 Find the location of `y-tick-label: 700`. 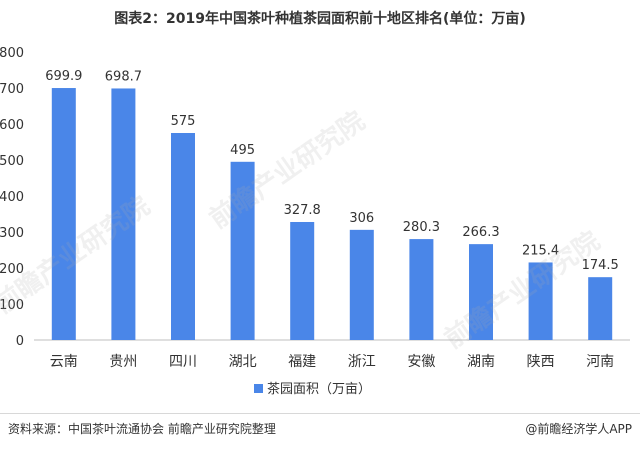

y-tick-label: 700 is located at coordinates (12, 89).